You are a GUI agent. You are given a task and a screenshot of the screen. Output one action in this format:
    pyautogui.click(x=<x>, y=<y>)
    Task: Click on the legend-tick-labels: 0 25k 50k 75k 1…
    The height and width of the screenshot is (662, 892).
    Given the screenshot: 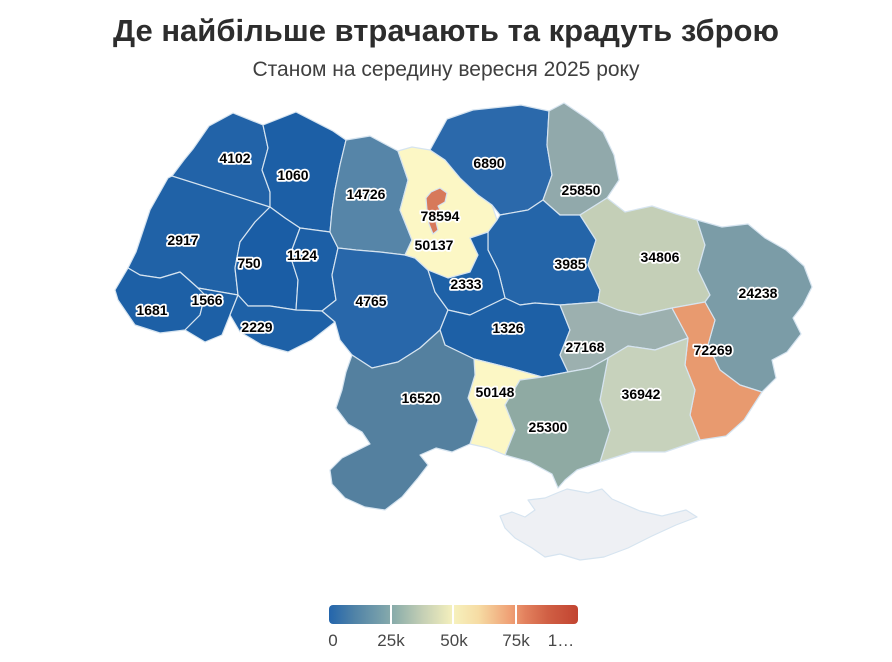 What is the action you would take?
    pyautogui.click(x=453, y=642)
    